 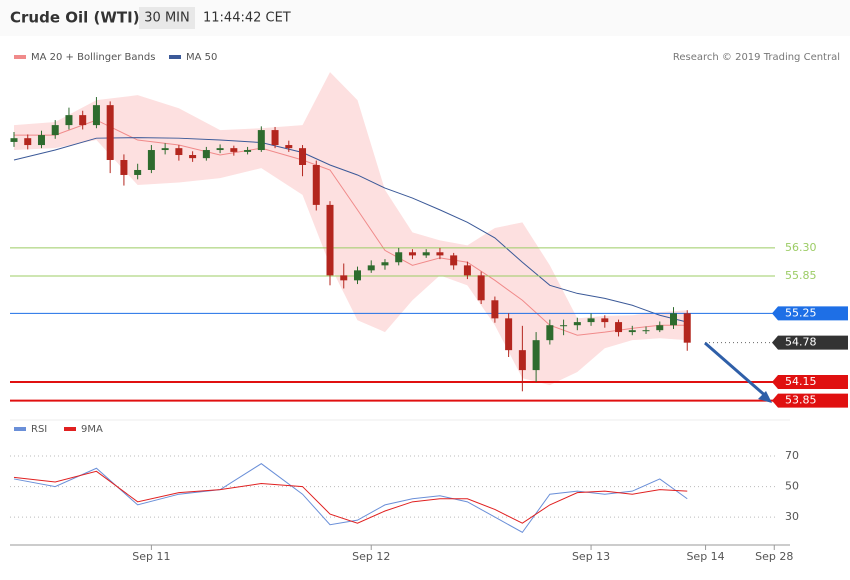 I want to click on interval: 30 MIN, so click(x=166, y=18).